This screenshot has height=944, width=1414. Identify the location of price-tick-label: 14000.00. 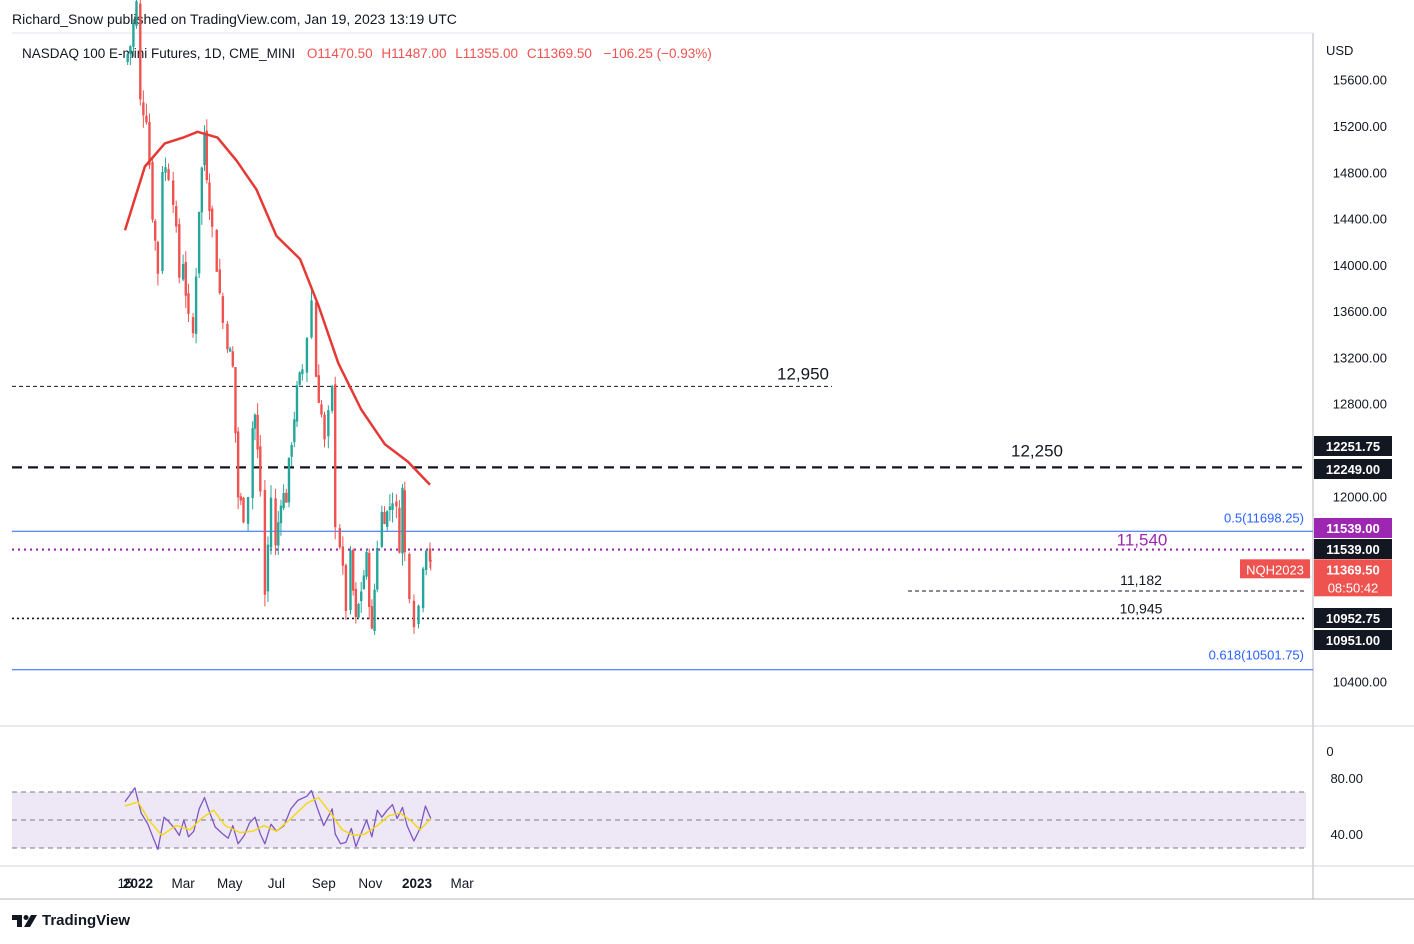
(1360, 265).